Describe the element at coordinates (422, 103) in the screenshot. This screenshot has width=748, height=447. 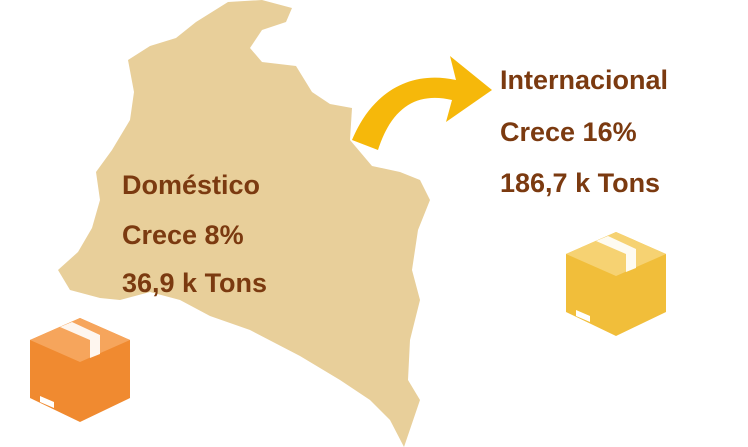
I see `arrow` at that location.